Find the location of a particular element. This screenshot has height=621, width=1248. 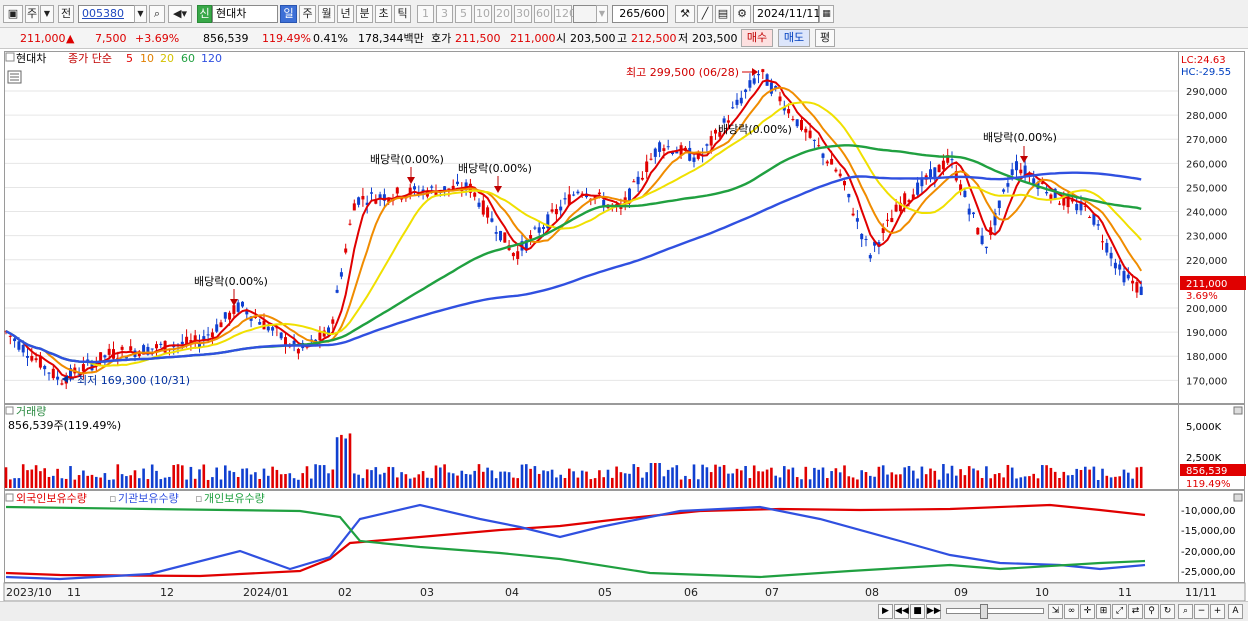

btn-prev: 전 is located at coordinates (66, 14).